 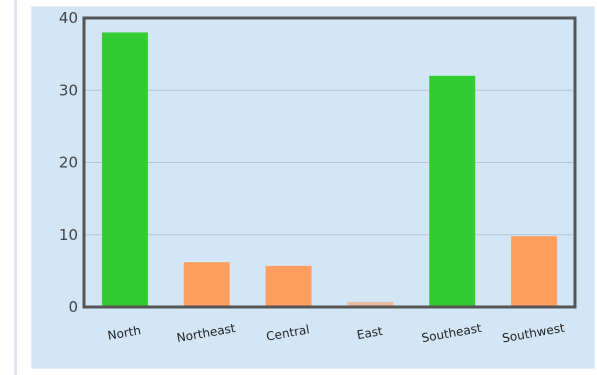 I want to click on y-tick-label: 10, so click(x=68, y=235).